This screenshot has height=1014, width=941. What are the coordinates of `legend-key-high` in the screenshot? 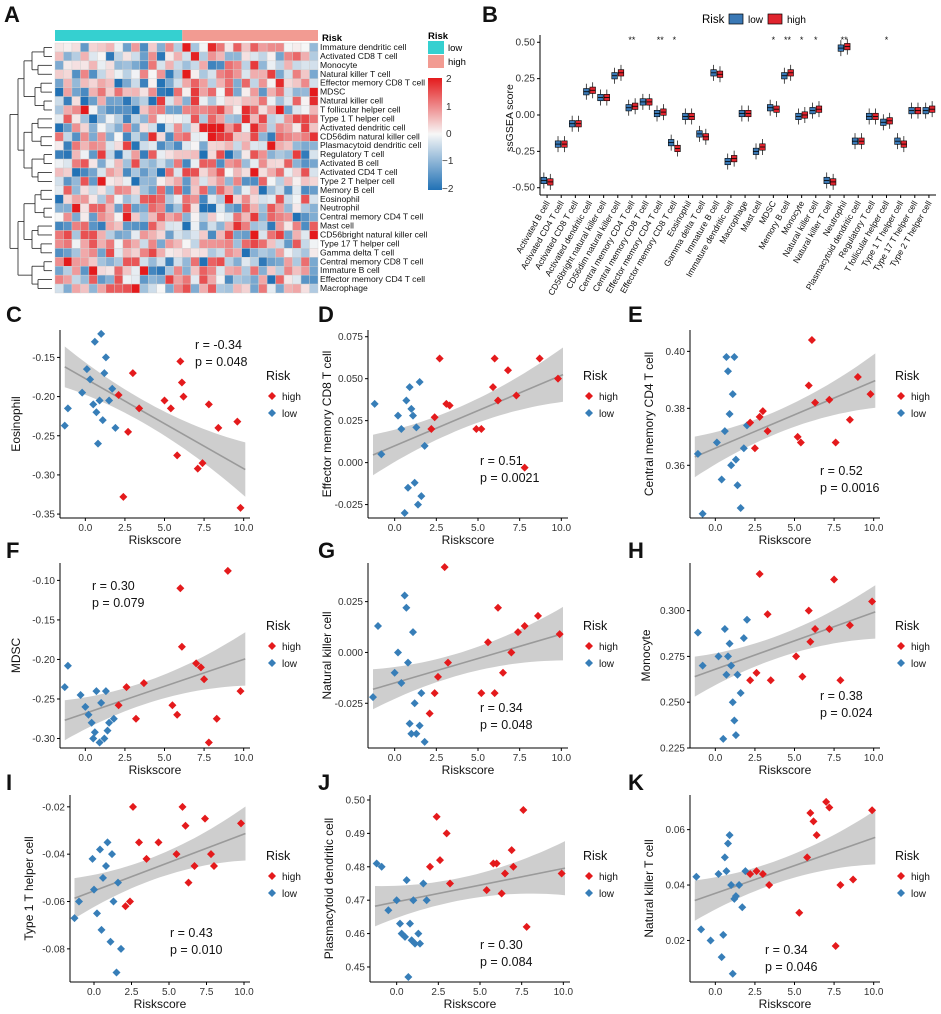 It's located at (589, 876).